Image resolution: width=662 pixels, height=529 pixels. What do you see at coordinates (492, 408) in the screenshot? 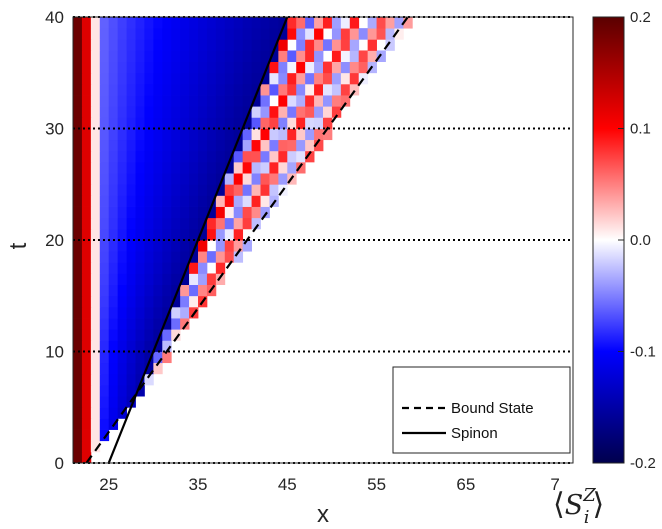
I see `legend-bound-state-label: Bound State` at bounding box center [492, 408].